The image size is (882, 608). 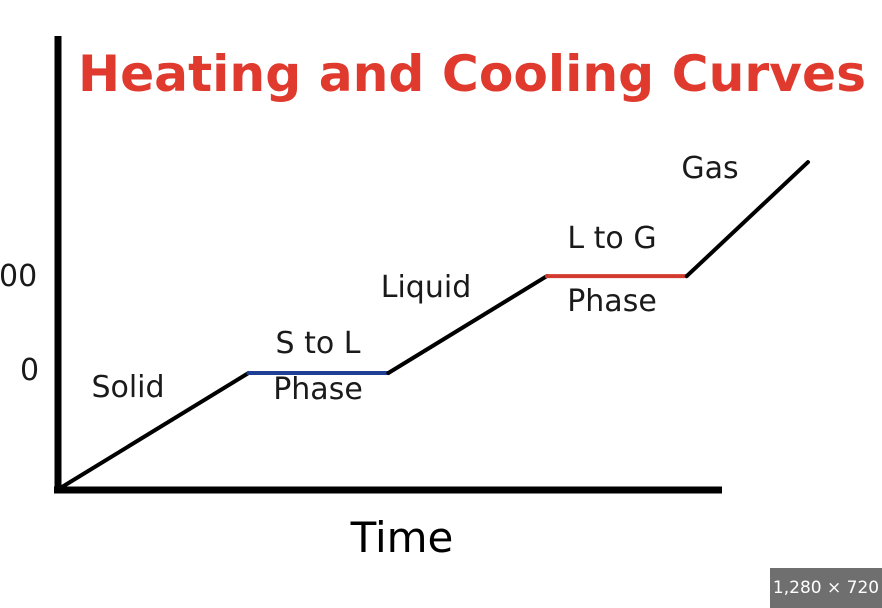 I want to click on label-solid: Solid, so click(x=127, y=387).